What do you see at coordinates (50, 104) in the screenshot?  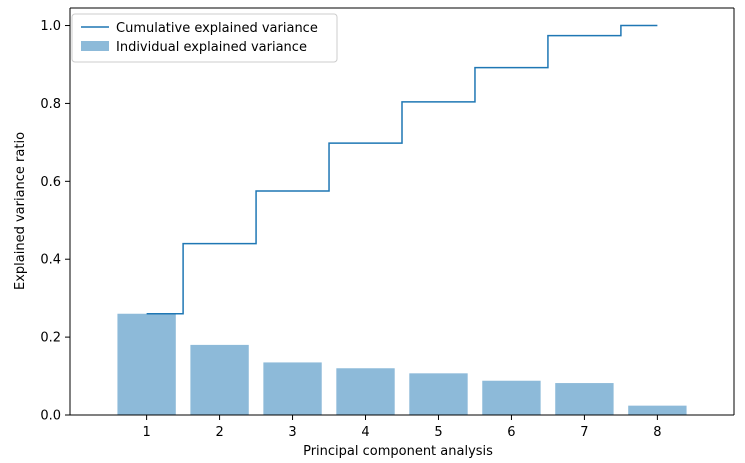 I see `y-tick-label-0.8: 0.8` at bounding box center [50, 104].